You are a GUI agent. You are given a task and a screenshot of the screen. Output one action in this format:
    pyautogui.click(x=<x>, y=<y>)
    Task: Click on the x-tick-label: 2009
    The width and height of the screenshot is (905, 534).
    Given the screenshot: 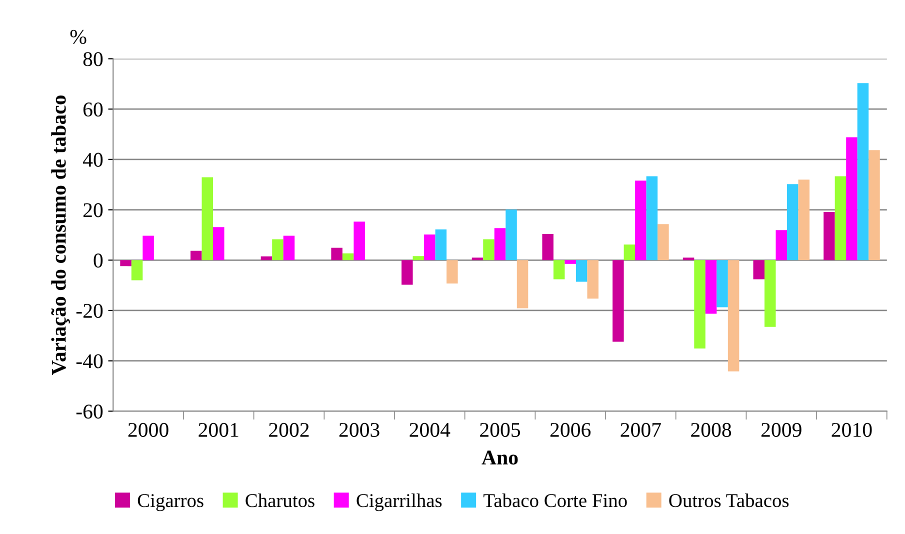 What is the action you would take?
    pyautogui.click(x=781, y=429)
    